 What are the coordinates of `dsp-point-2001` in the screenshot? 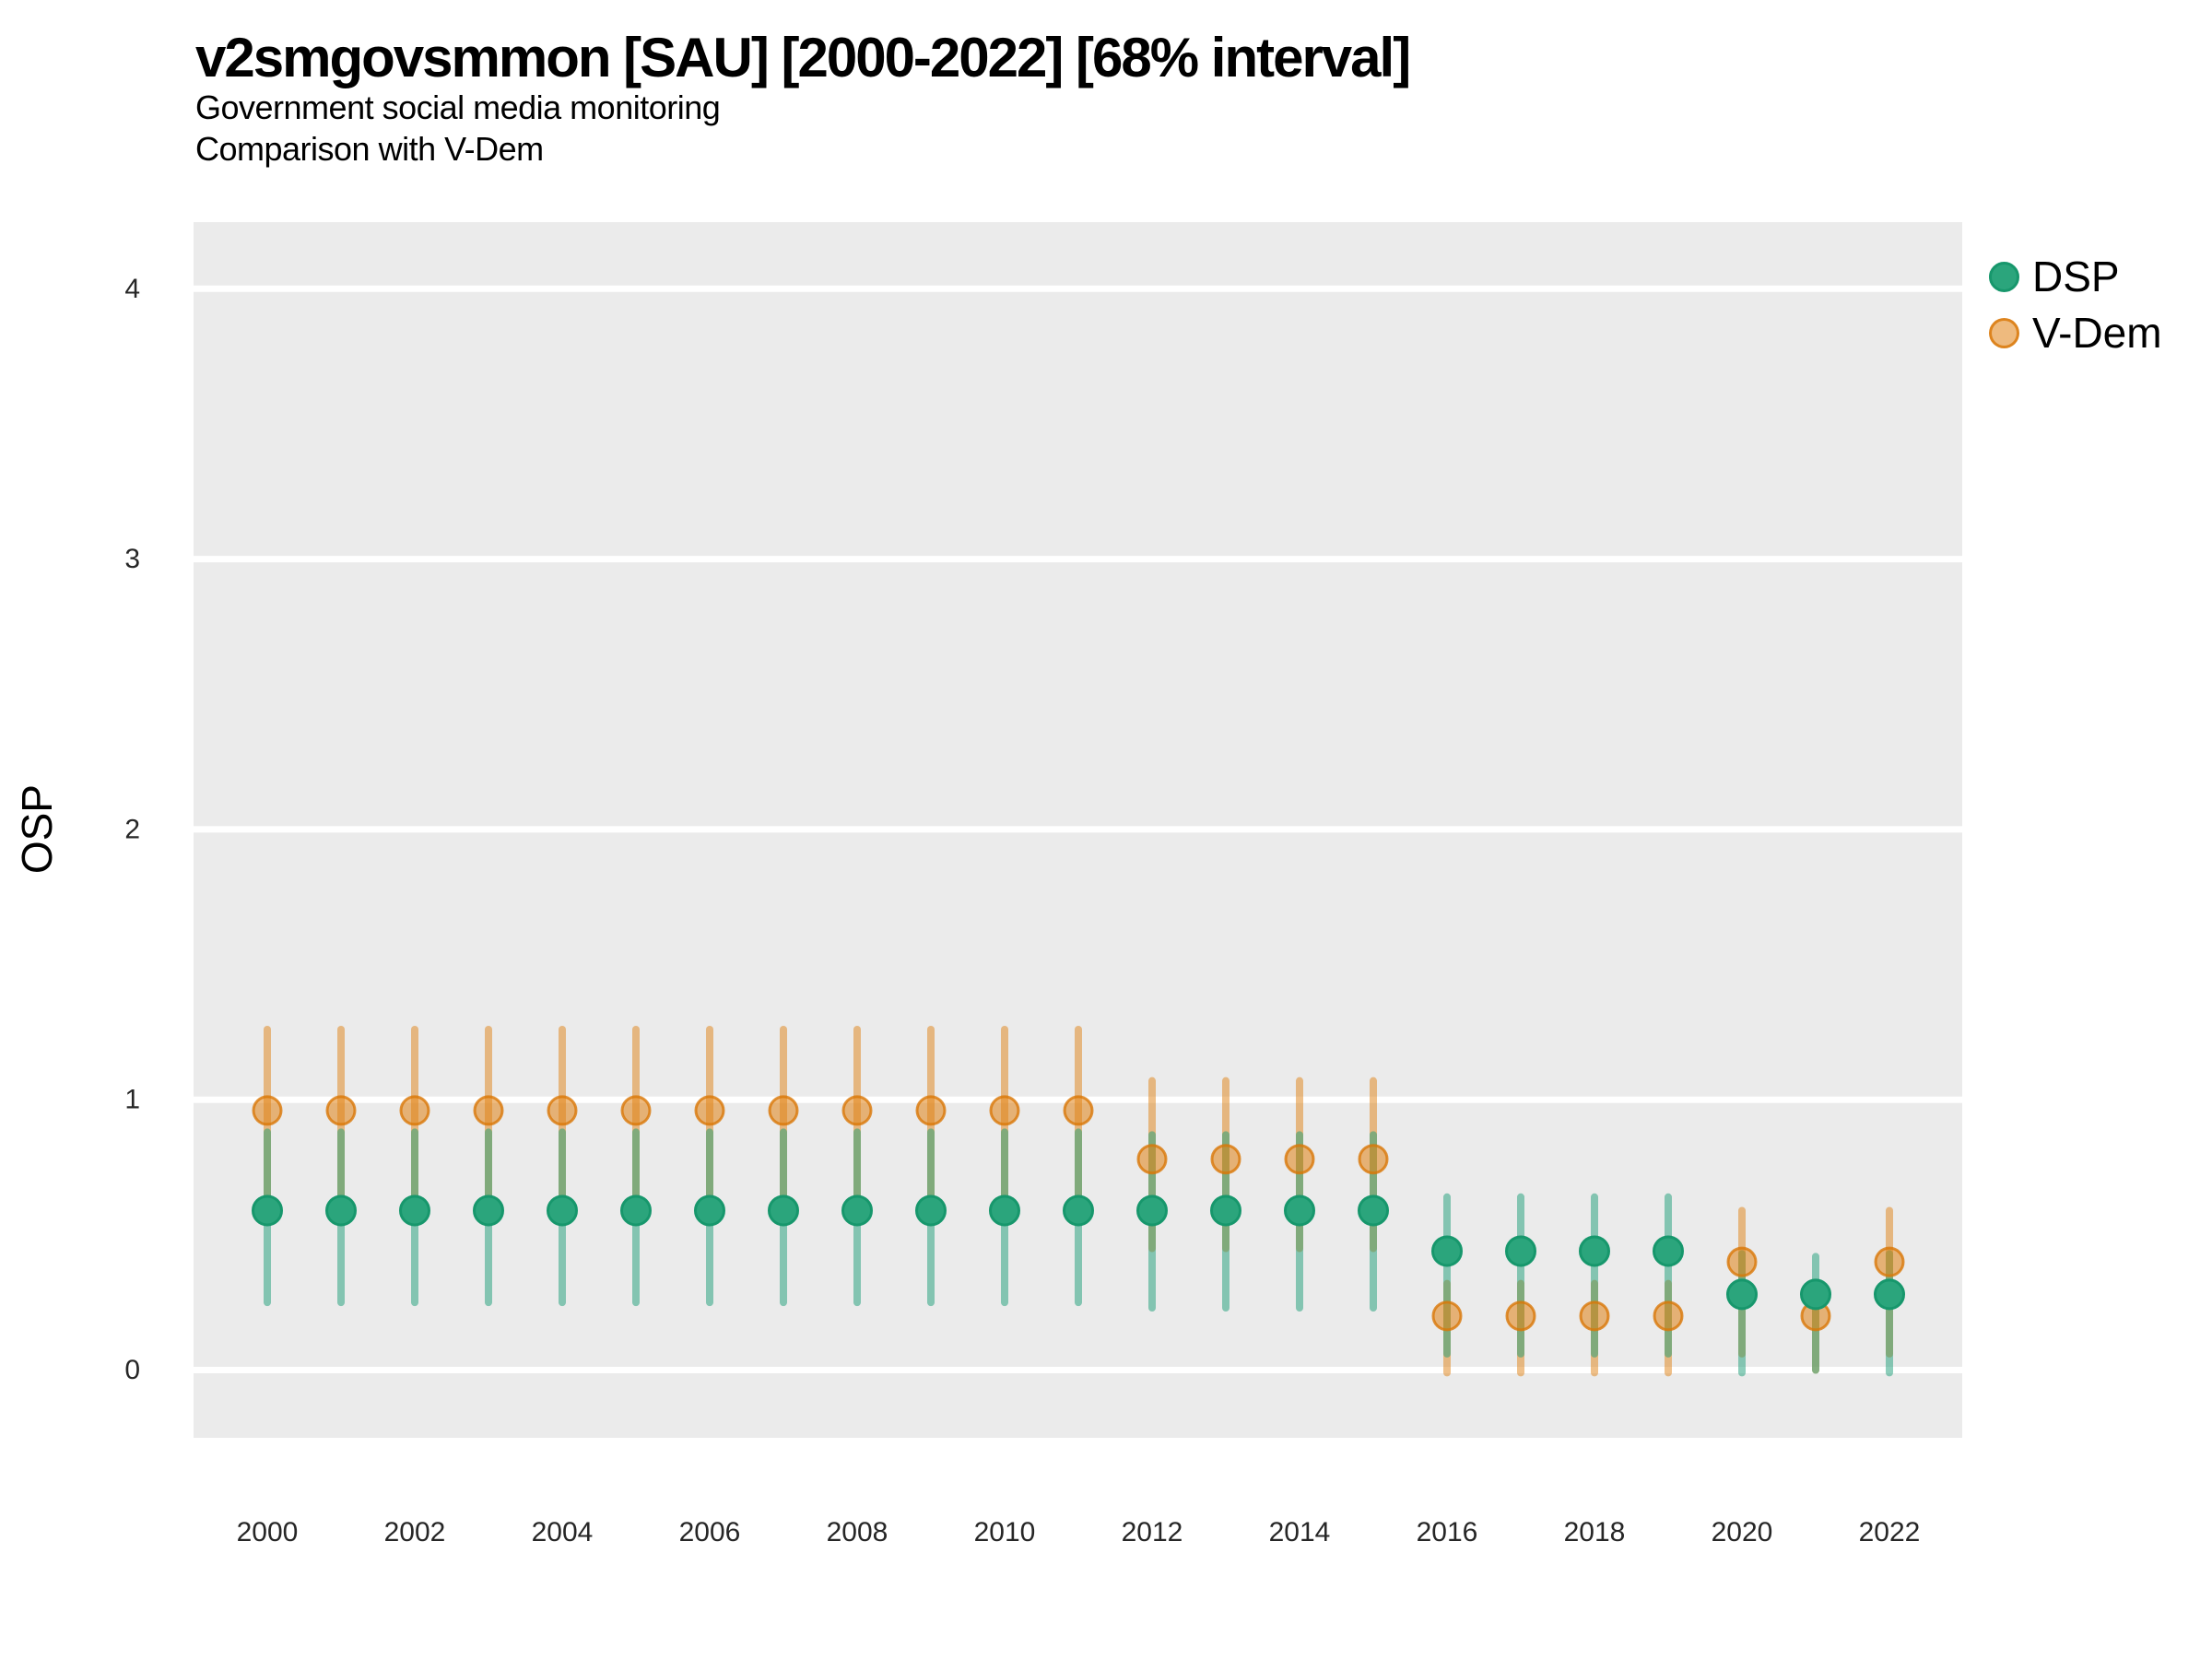 It's located at (341, 1210).